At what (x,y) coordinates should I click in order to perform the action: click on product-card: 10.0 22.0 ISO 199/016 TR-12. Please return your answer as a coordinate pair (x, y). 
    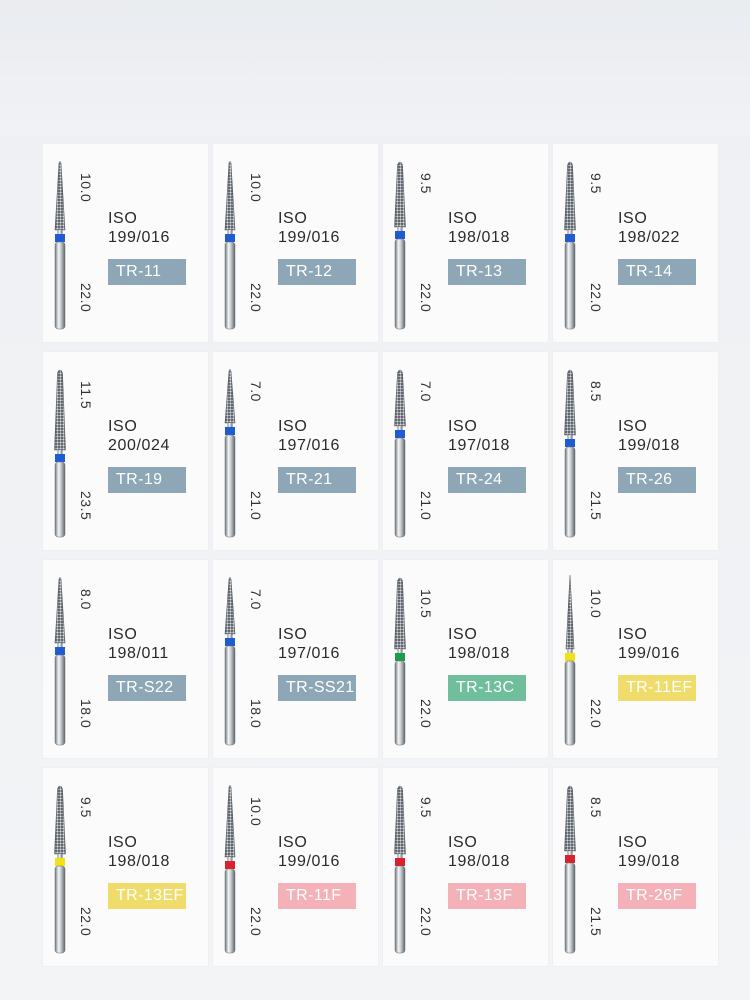
    Looking at the image, I should click on (295, 243).